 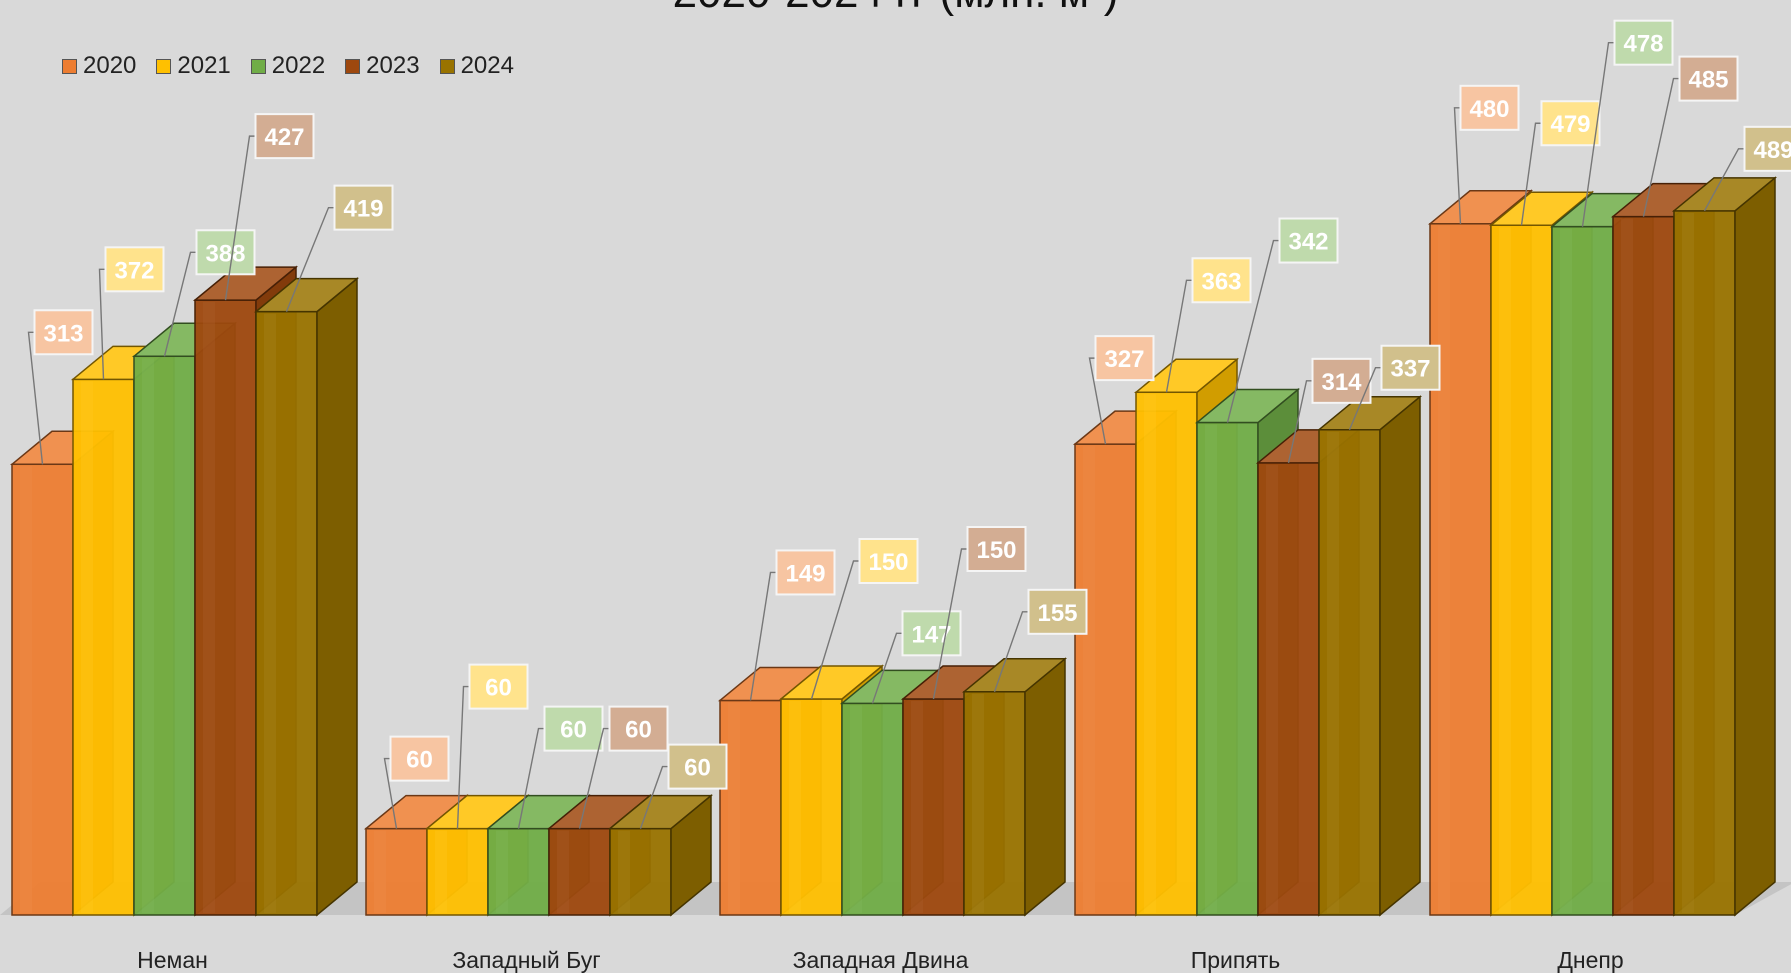 What do you see at coordinates (1643, 44) in the screenshot?
I see `data-label: 478` at bounding box center [1643, 44].